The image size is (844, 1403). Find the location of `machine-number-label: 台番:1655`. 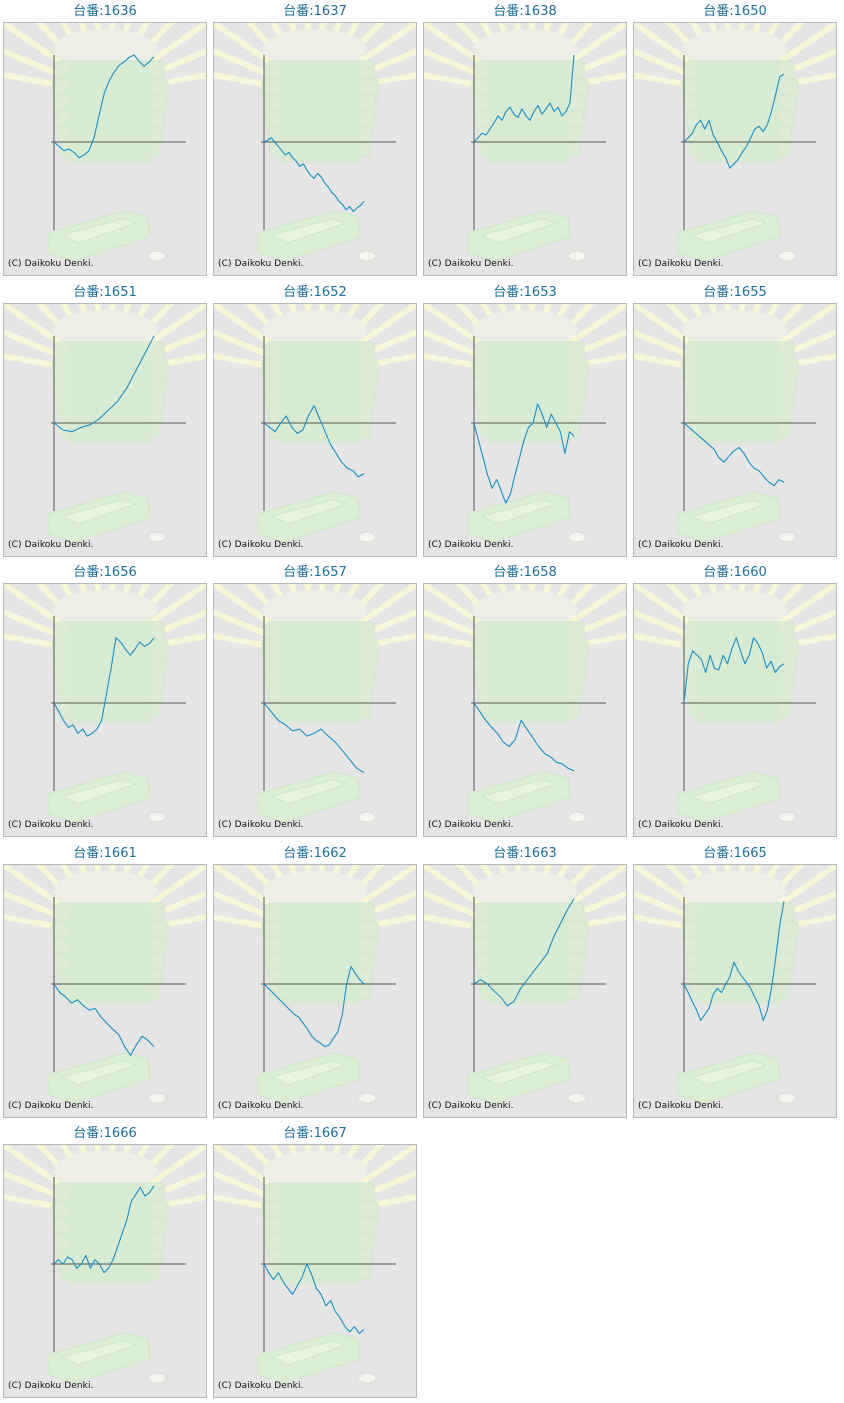

machine-number-label: 台番:1655 is located at coordinates (735, 292).